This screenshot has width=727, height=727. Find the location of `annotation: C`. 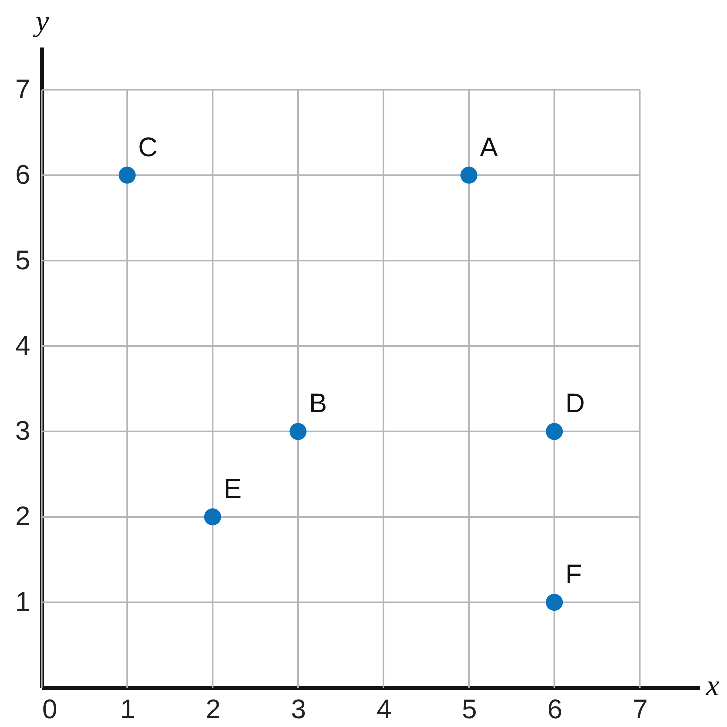

annotation: C is located at coordinates (148, 147).